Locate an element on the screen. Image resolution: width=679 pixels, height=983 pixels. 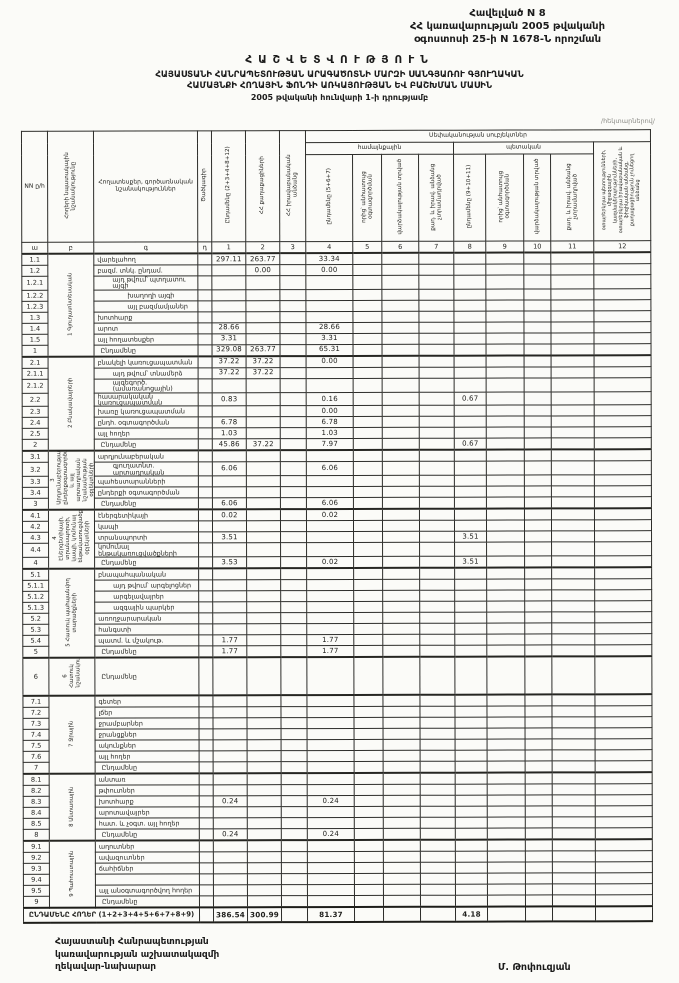
value-cell: 1.03 is located at coordinates (229, 434).